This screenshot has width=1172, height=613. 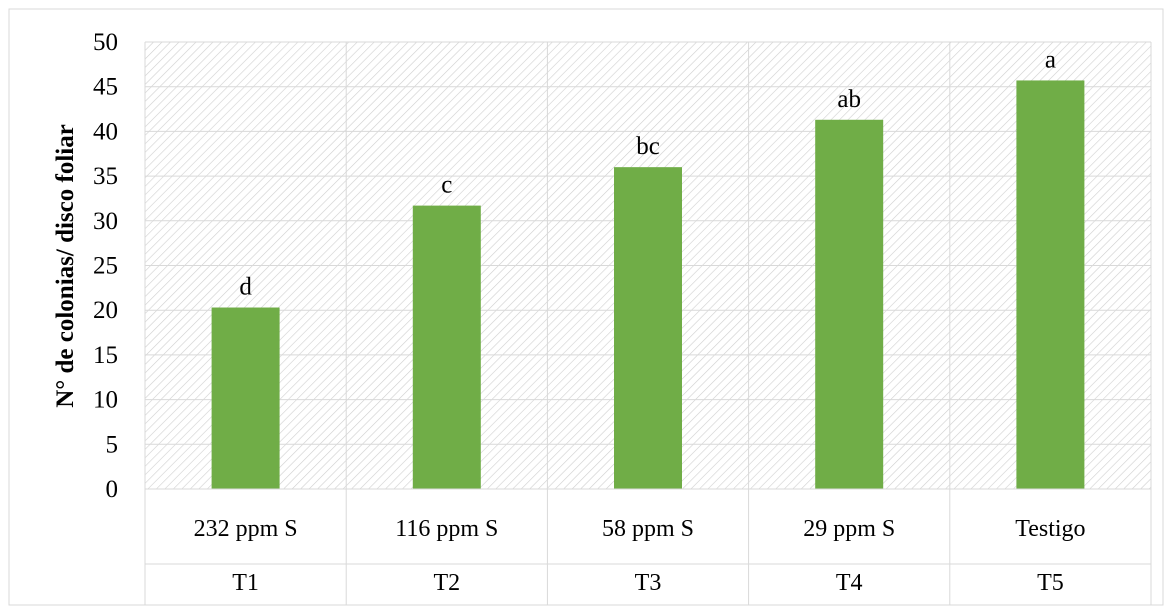 What do you see at coordinates (105, 131) in the screenshot?
I see `y-tick-label: 40` at bounding box center [105, 131].